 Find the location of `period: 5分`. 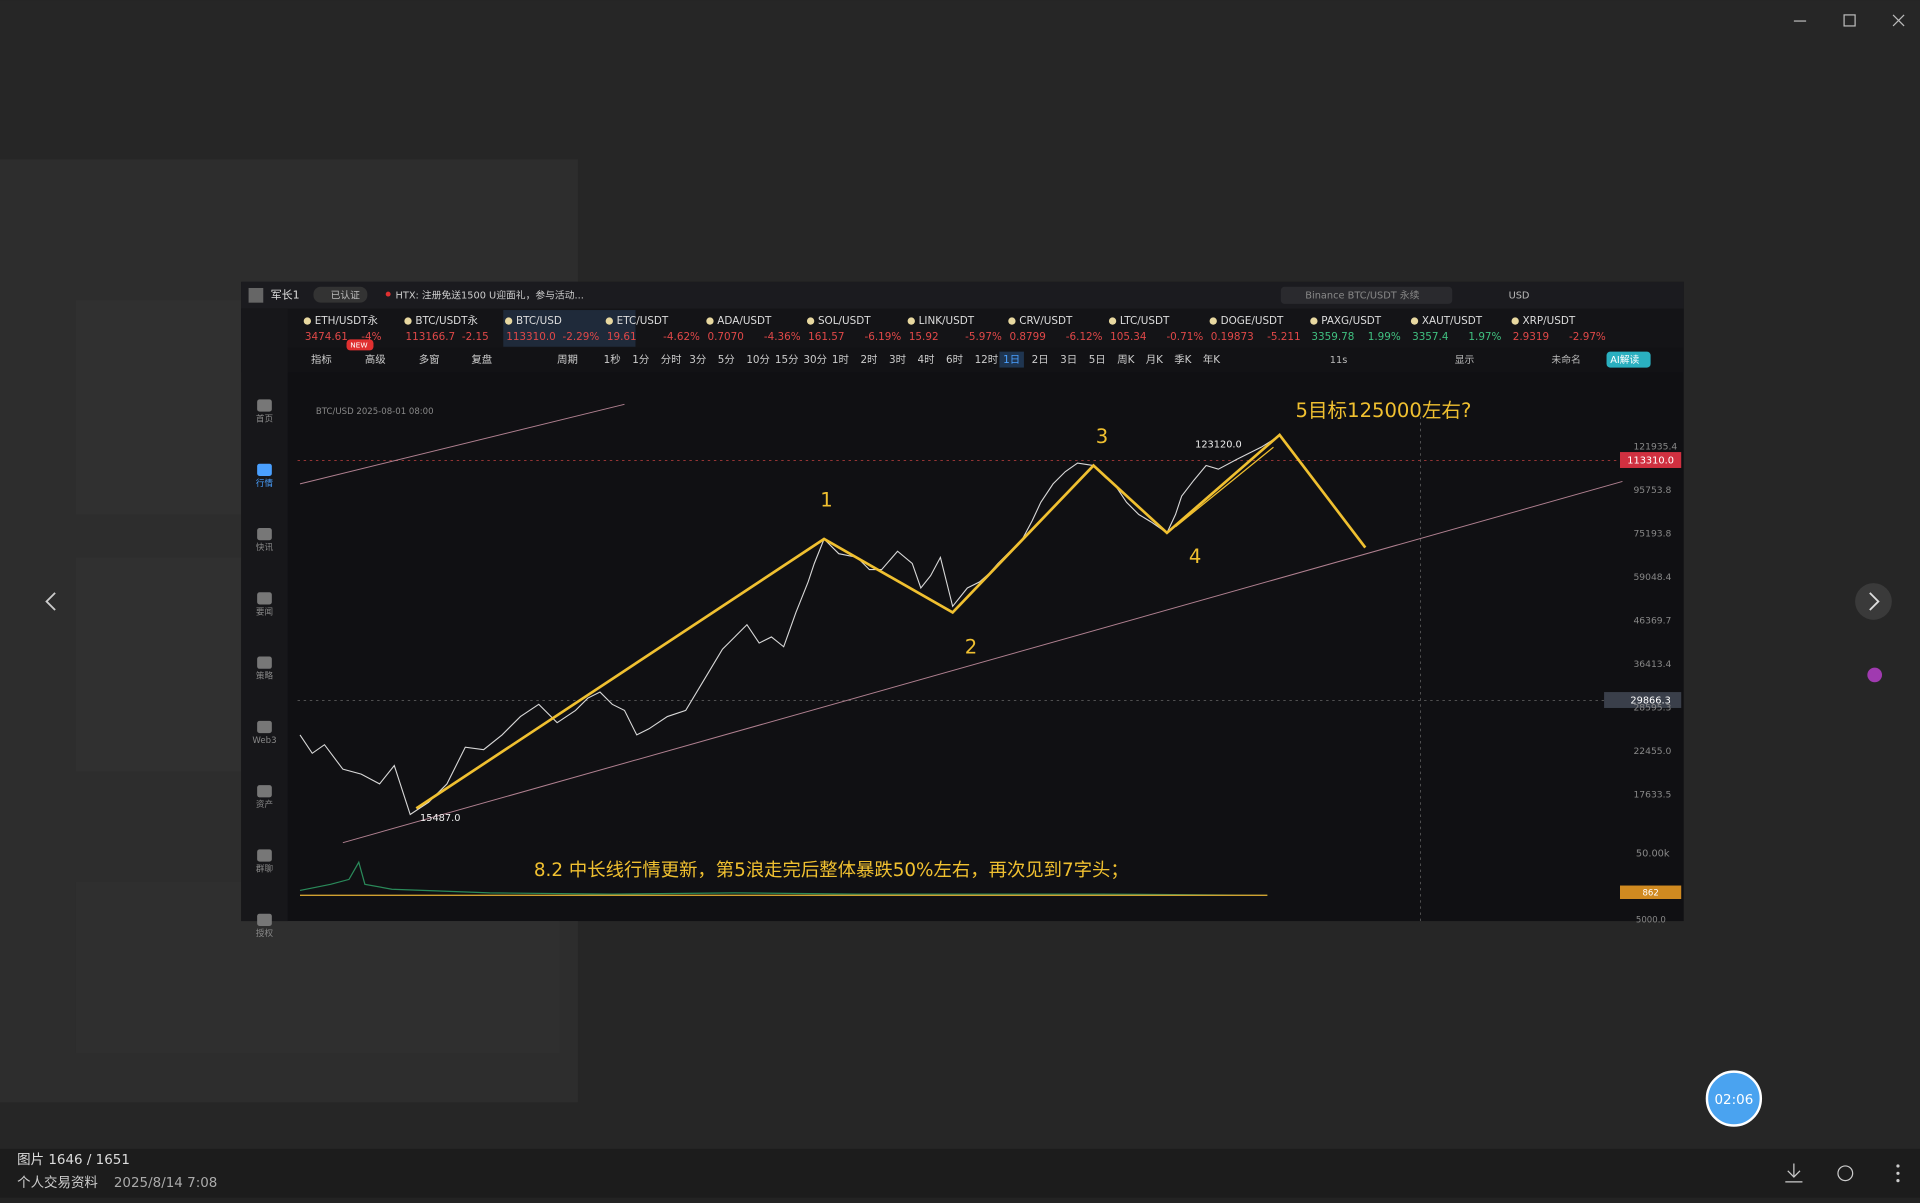

period: 5分 is located at coordinates (726, 360).